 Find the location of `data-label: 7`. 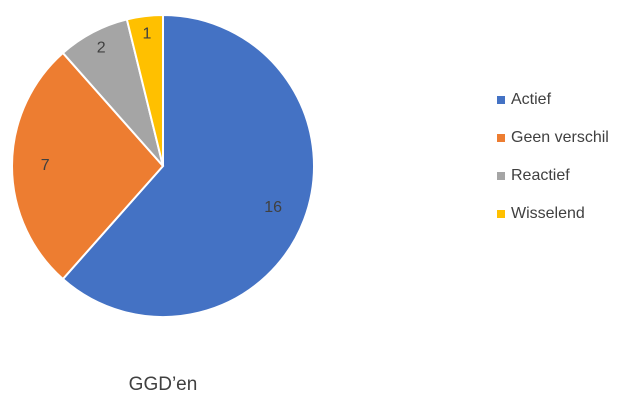

data-label: 7 is located at coordinates (45, 165).